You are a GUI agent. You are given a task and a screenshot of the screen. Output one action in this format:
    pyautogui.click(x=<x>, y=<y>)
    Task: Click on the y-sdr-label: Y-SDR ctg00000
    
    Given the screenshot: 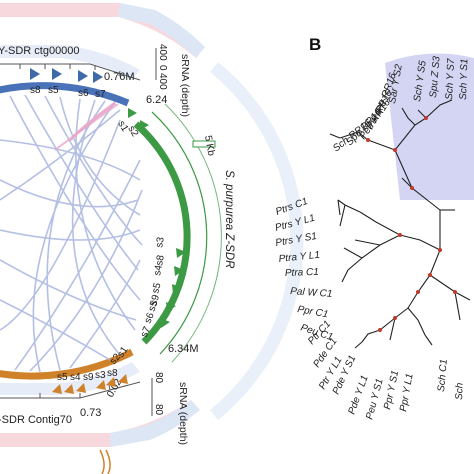 What is the action you would take?
    pyautogui.click(x=40, y=51)
    